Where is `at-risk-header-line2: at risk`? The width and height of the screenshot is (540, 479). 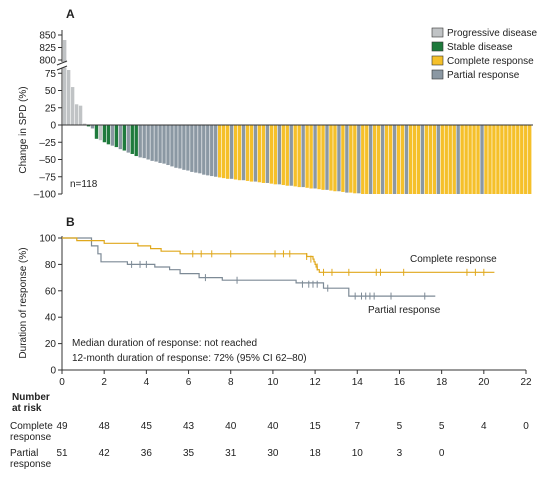 at-risk-header-line2: at risk is located at coordinates (27, 408).